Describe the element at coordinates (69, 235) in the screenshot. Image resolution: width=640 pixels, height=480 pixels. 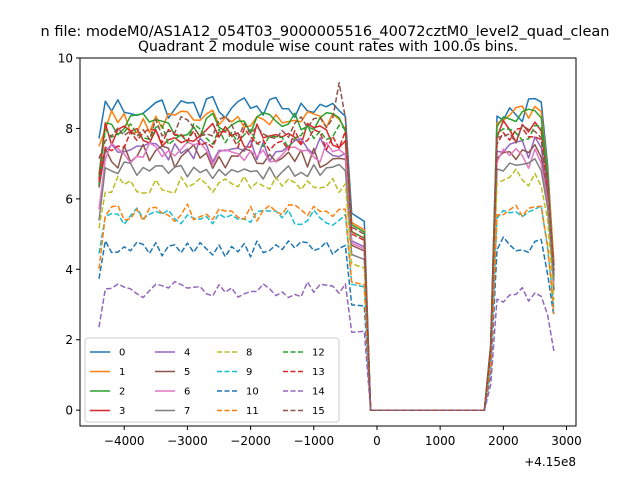
I see `y-axis: 0 2 4 6 8 10` at that location.